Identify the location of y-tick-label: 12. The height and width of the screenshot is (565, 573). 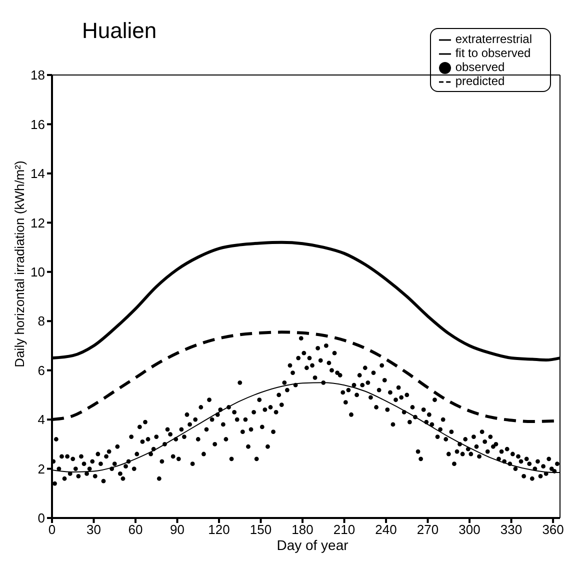
(37, 222).